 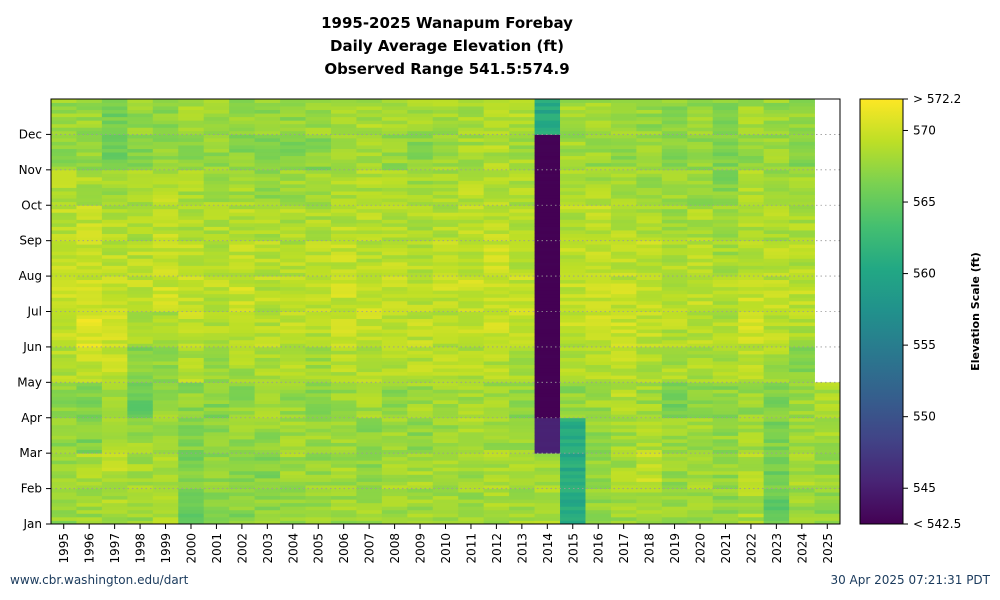 What do you see at coordinates (370, 548) in the screenshot?
I see `x-tick-label: 2007` at bounding box center [370, 548].